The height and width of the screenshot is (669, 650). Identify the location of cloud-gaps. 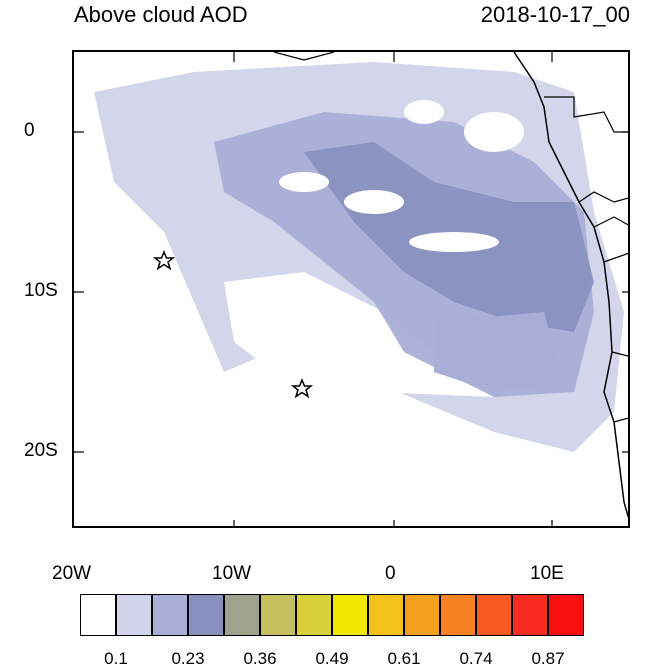
(401, 176).